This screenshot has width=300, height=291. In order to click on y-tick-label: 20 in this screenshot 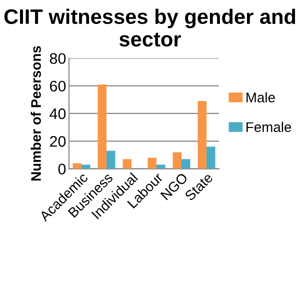, I will do `click(58, 141)`.